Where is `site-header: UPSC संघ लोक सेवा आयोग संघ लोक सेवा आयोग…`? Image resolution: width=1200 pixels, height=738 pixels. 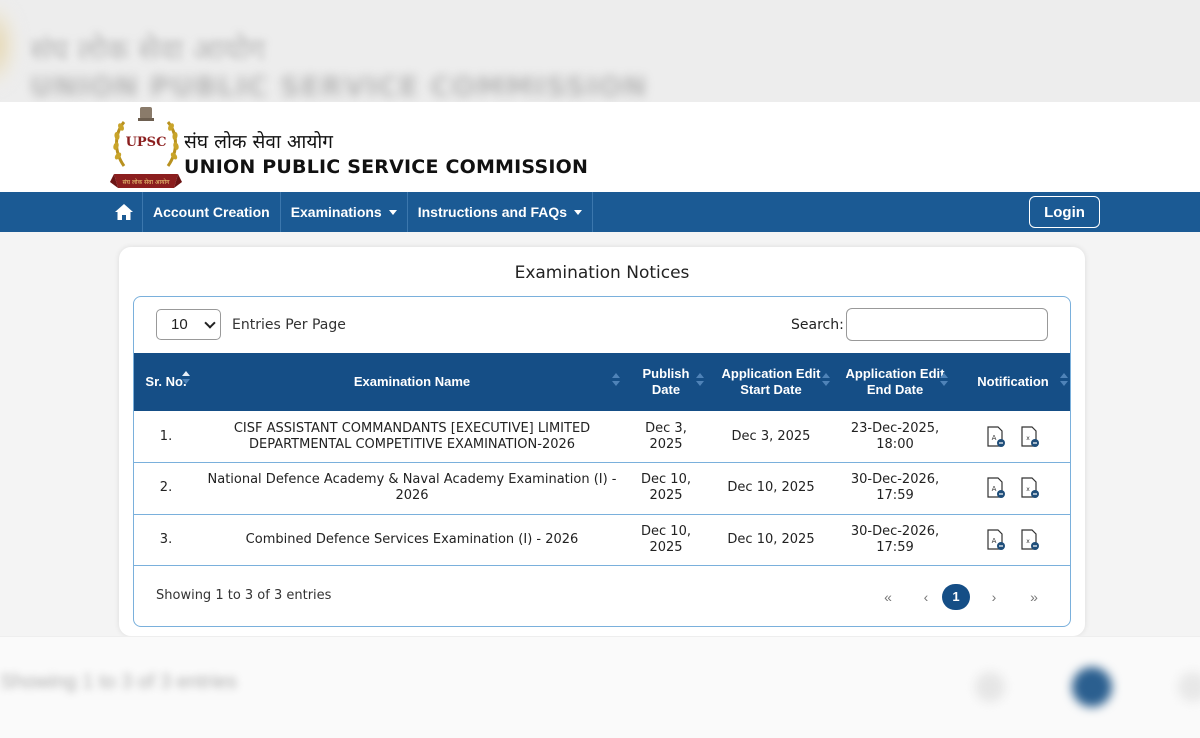
site-header: UPSC संघ लोक सेवा आयोग संघ लोक सेवा आयोग… is located at coordinates (600, 147).